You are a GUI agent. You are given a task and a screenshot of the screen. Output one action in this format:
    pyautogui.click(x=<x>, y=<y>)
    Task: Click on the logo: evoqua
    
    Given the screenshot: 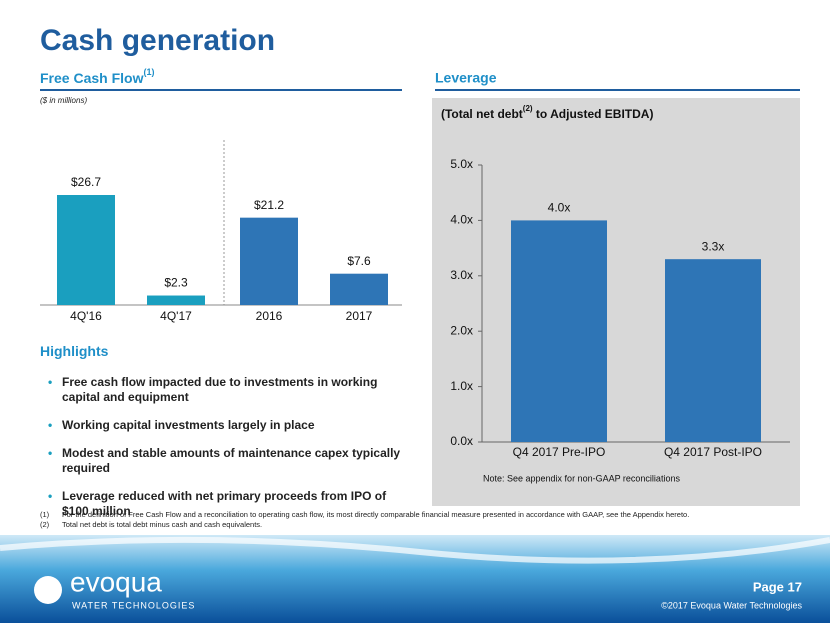 What is the action you would take?
    pyautogui.click(x=116, y=581)
    